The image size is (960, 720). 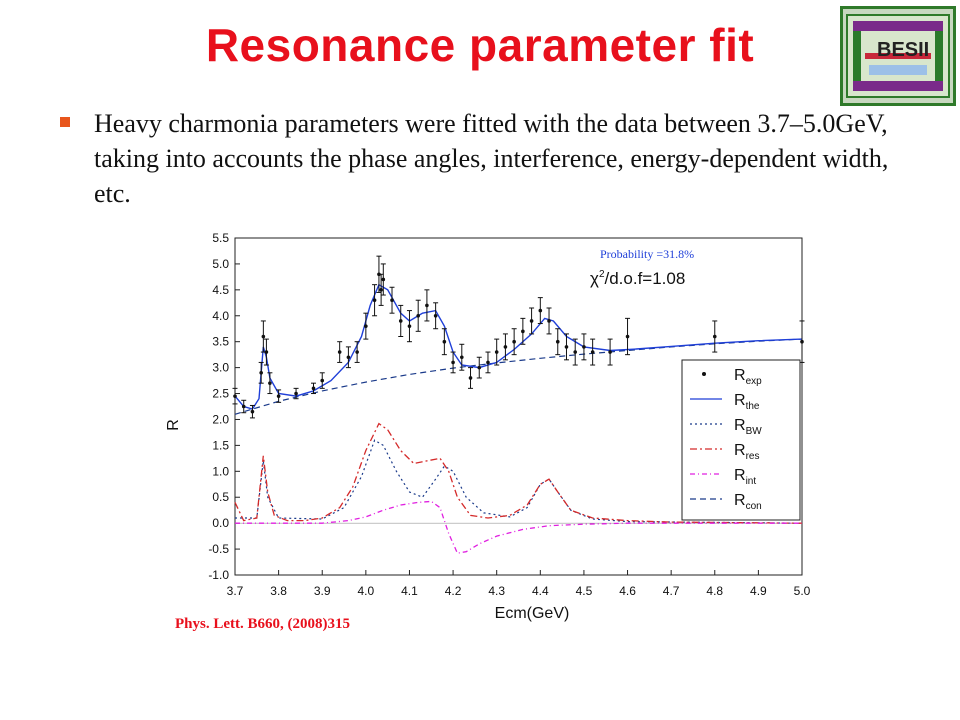 I want to click on legend-label: Rint, so click(x=745, y=477).